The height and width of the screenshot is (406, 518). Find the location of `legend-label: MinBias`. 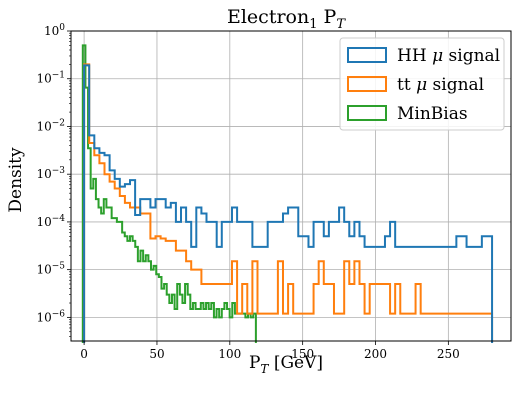

legend-label: MinBias is located at coordinates (432, 114).